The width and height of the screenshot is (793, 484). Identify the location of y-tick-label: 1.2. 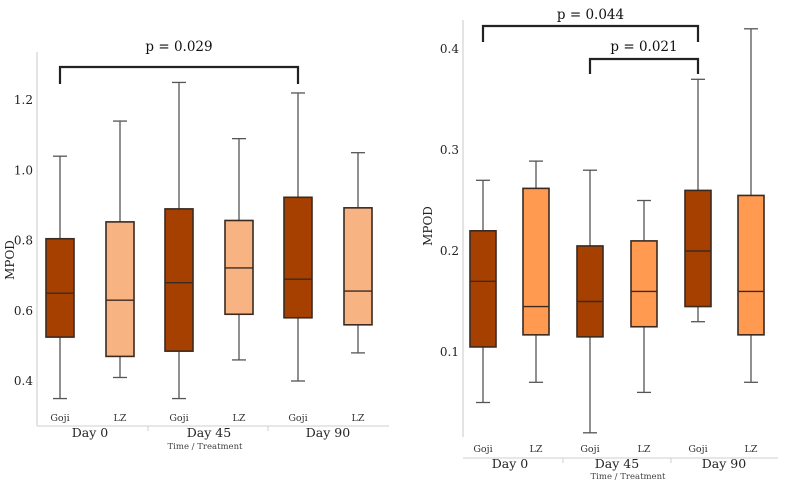
(23, 100).